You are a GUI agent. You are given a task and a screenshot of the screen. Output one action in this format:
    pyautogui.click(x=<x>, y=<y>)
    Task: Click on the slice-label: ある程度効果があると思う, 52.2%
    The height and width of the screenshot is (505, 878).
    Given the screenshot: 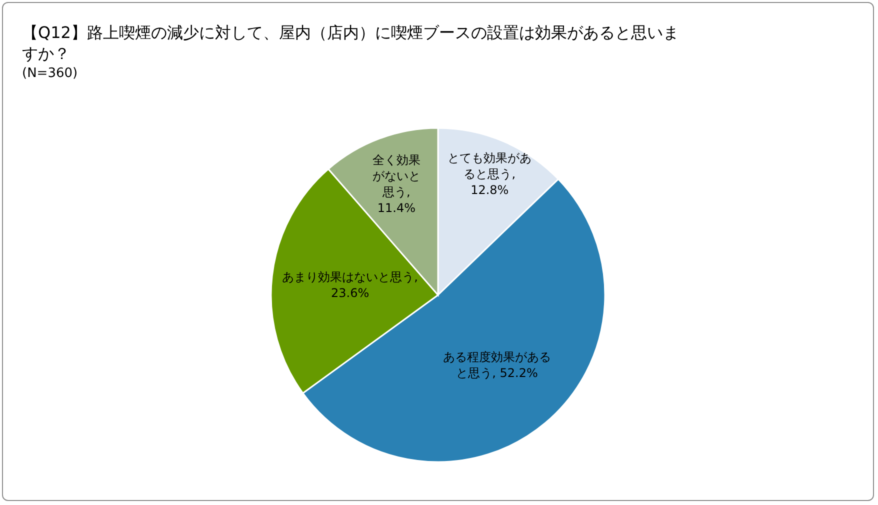 What is the action you would take?
    pyautogui.click(x=497, y=365)
    